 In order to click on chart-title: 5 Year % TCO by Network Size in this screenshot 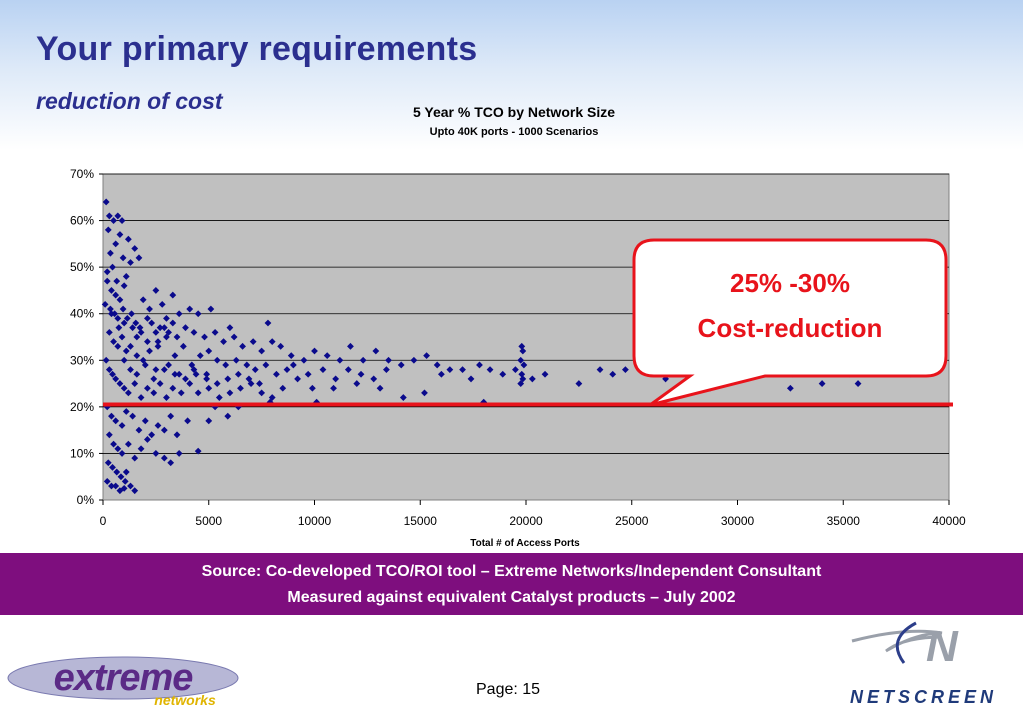, I will do `click(514, 112)`.